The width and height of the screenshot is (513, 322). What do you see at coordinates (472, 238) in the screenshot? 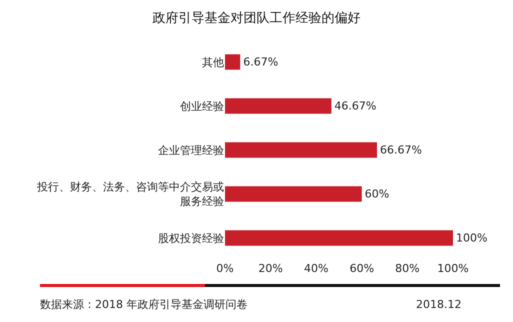
I see `data-label: 100%` at bounding box center [472, 238].